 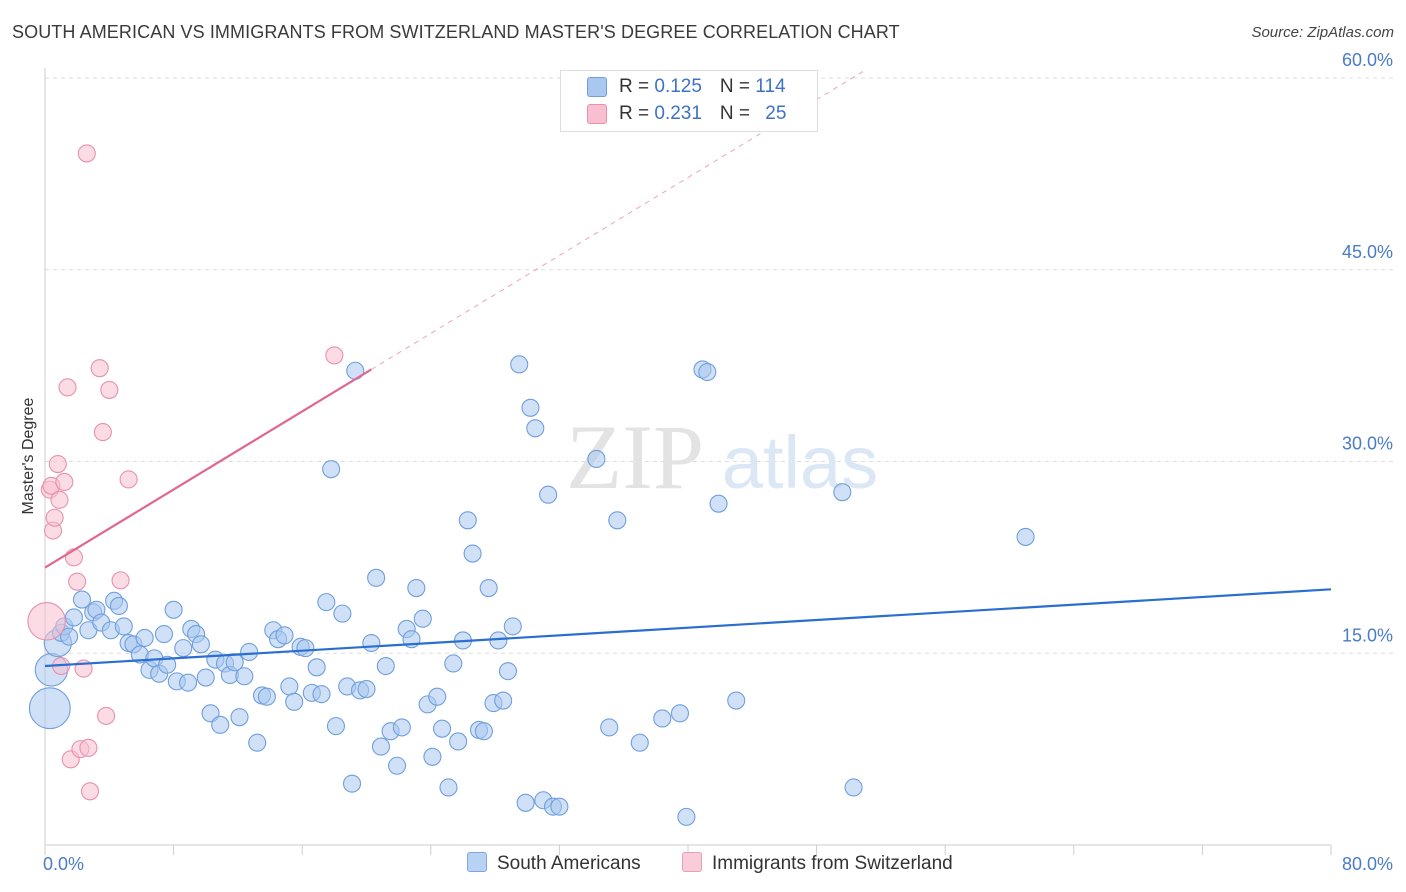 I want to click on bottom-legend-switzerland: Immigrants from Switzerland, so click(x=817, y=863).